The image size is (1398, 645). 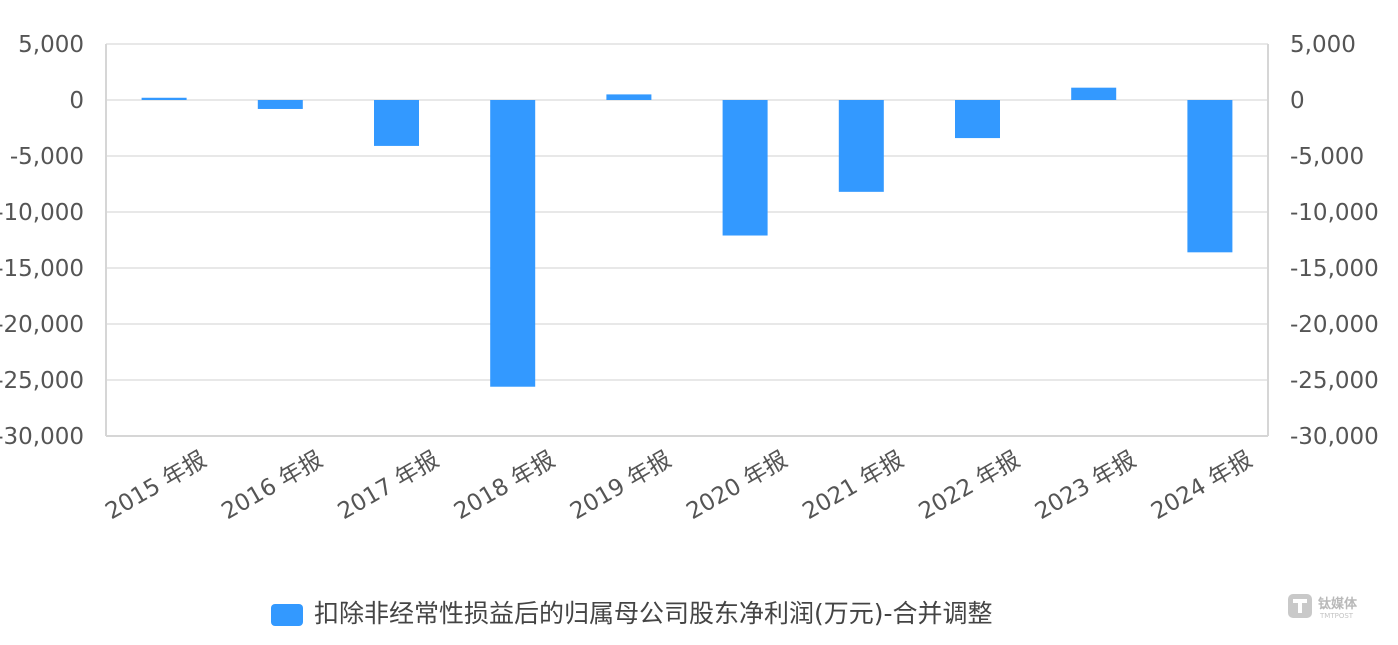 I want to click on legend-swatch, so click(x=287, y=615).